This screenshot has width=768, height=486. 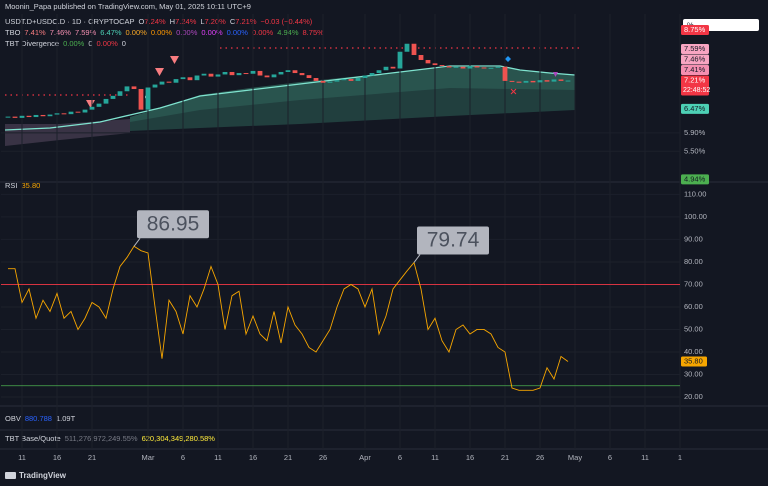 I want to click on price-tag-label: 7.21%, so click(x=695, y=80).